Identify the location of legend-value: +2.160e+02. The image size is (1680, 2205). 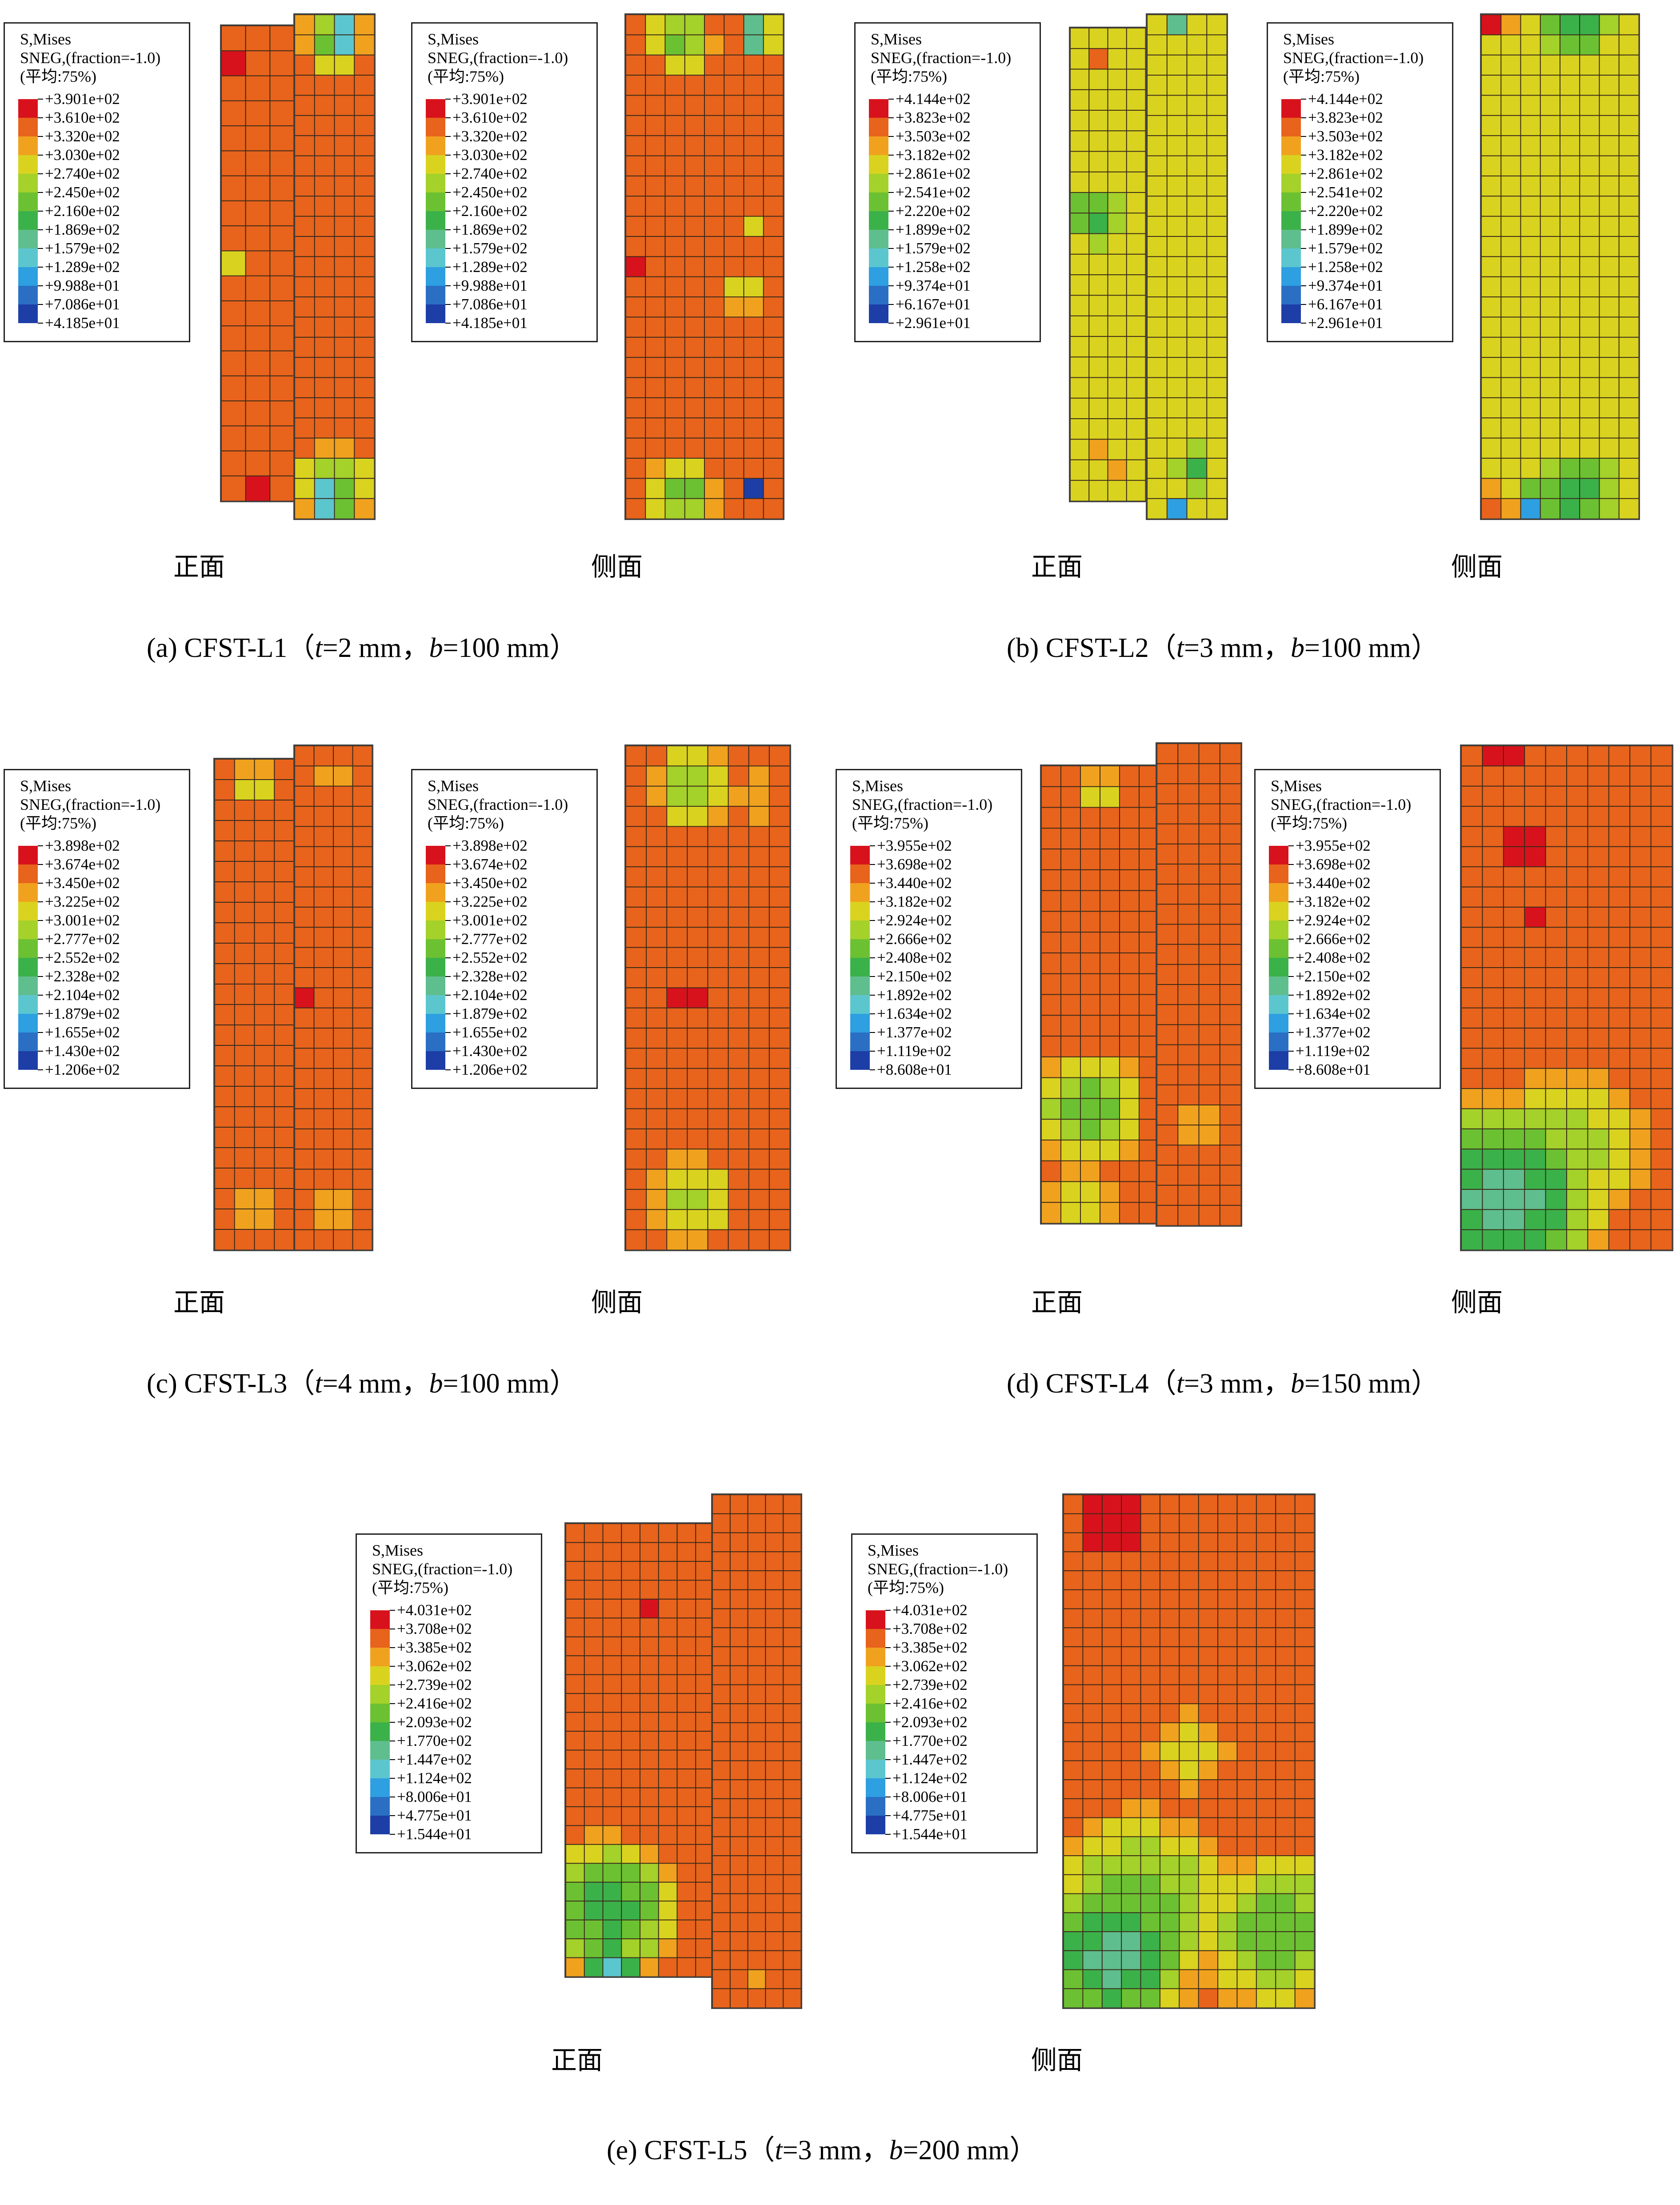
(490, 211).